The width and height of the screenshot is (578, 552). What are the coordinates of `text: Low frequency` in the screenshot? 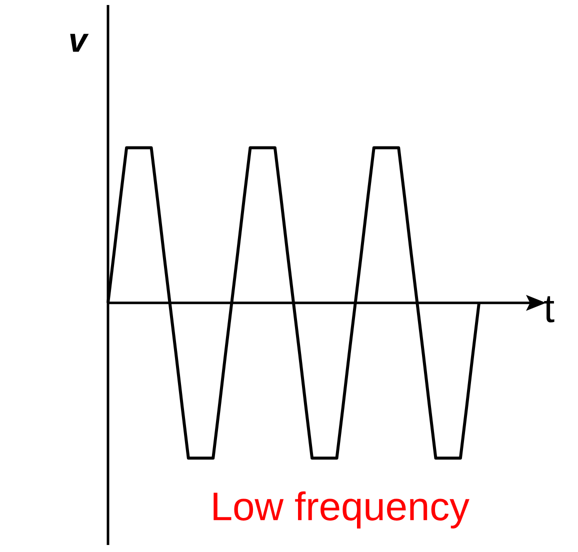 It's located at (342, 509).